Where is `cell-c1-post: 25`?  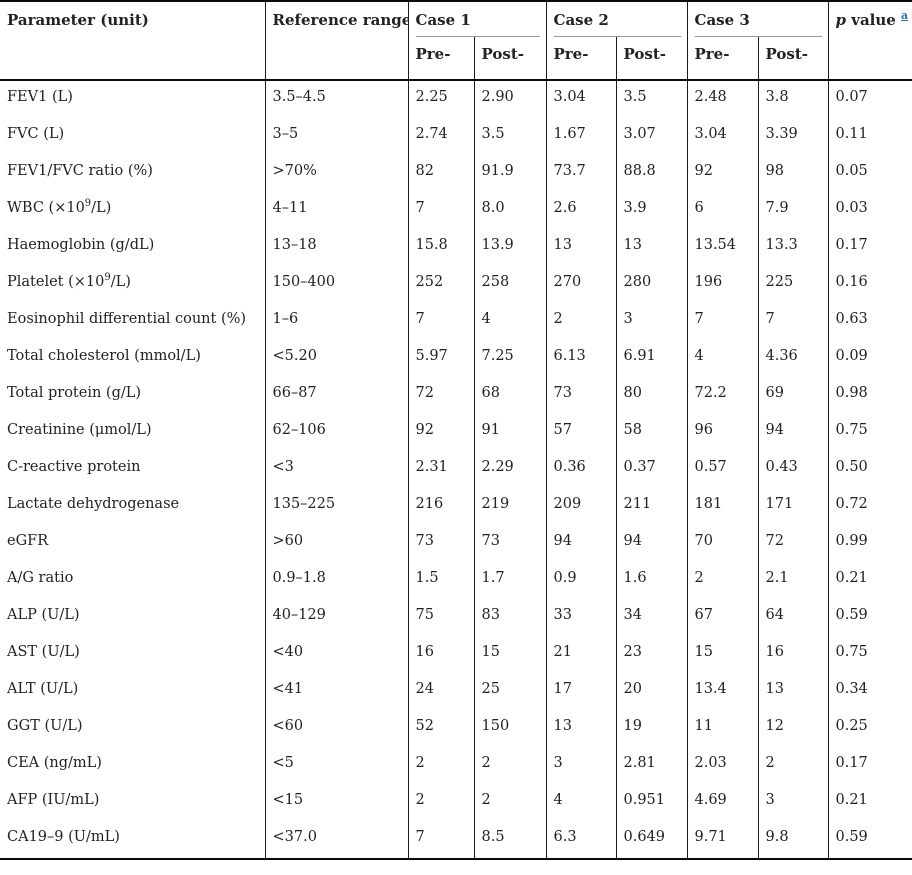
cell-c1-post: 25 is located at coordinates (509, 691).